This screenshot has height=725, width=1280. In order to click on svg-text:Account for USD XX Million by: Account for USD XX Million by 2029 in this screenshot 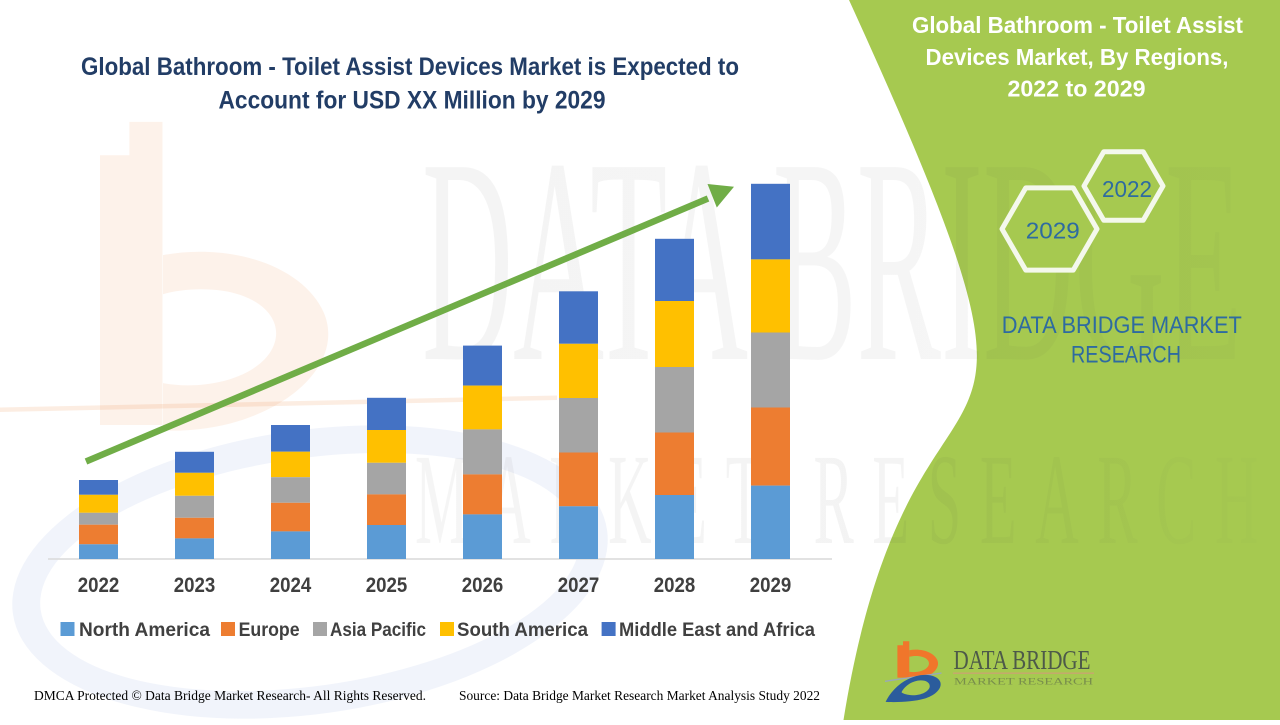, I will do `click(412, 100)`.